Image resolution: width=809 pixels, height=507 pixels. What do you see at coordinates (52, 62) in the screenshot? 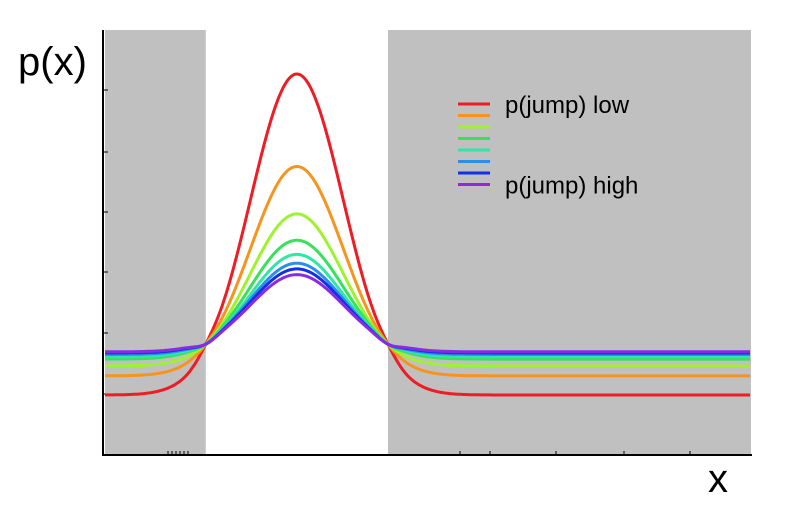
I see `y-axis-label: p(x)` at bounding box center [52, 62].